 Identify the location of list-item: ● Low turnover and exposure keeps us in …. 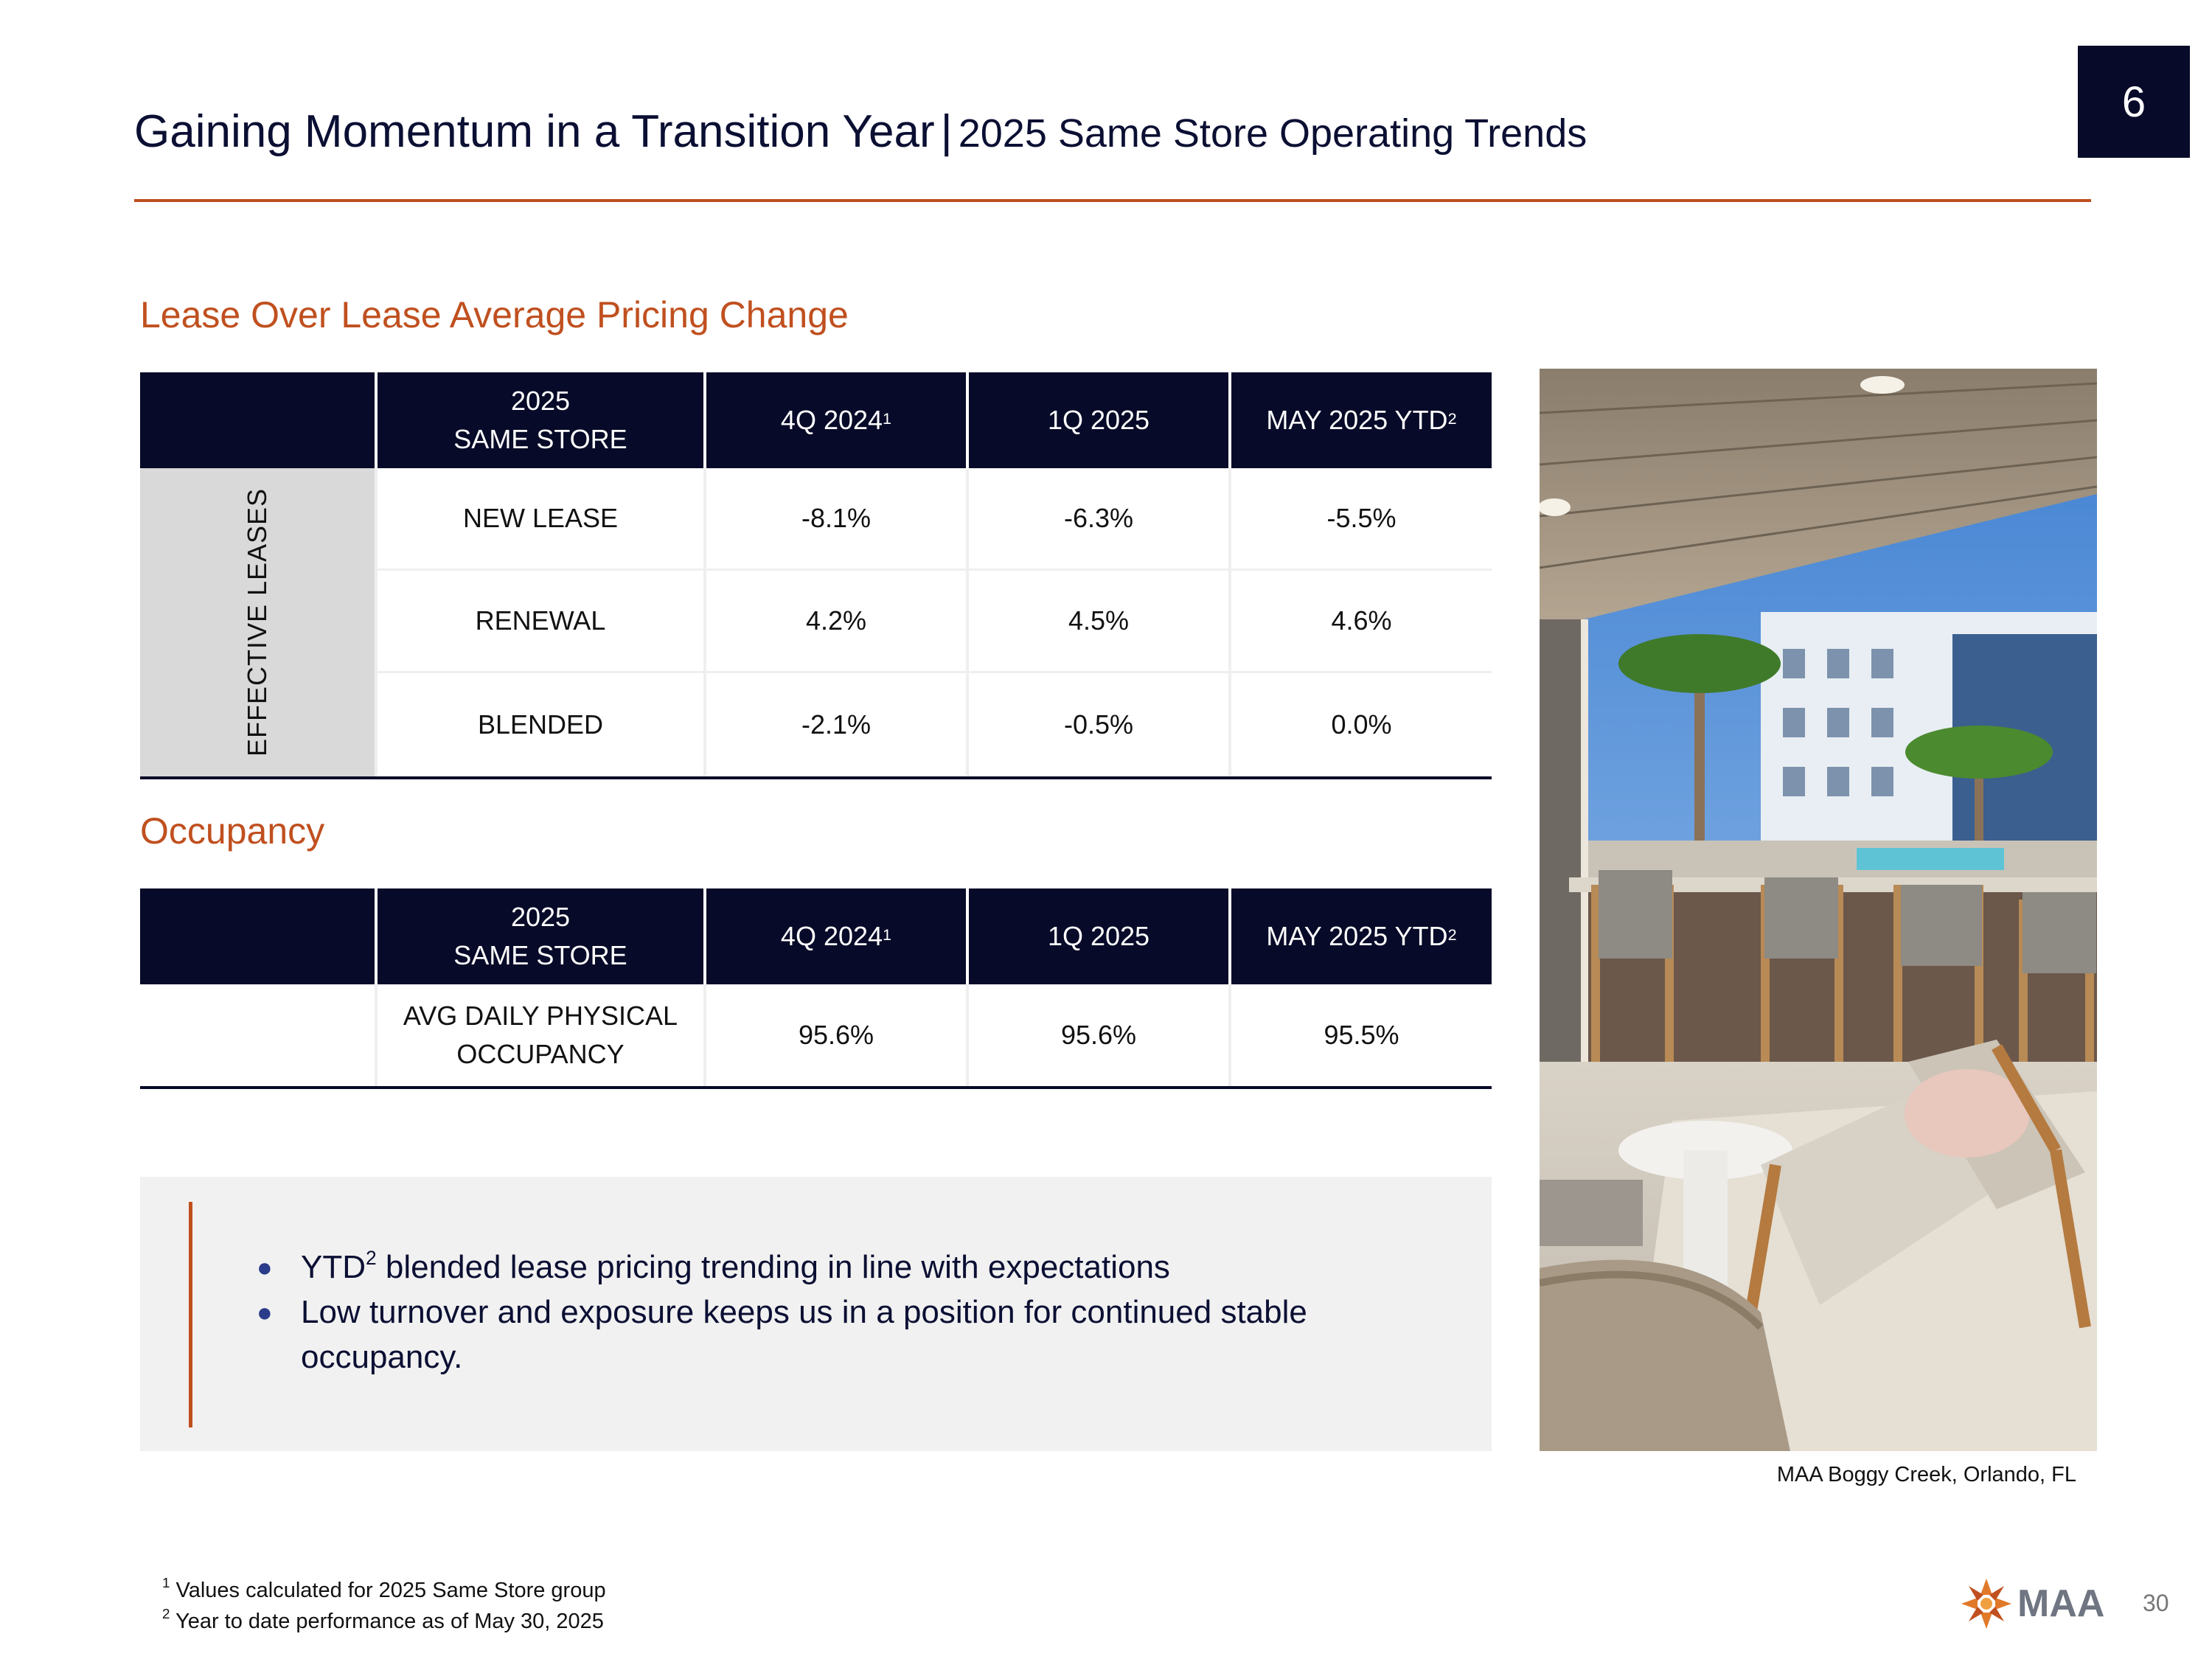
(810, 1335).